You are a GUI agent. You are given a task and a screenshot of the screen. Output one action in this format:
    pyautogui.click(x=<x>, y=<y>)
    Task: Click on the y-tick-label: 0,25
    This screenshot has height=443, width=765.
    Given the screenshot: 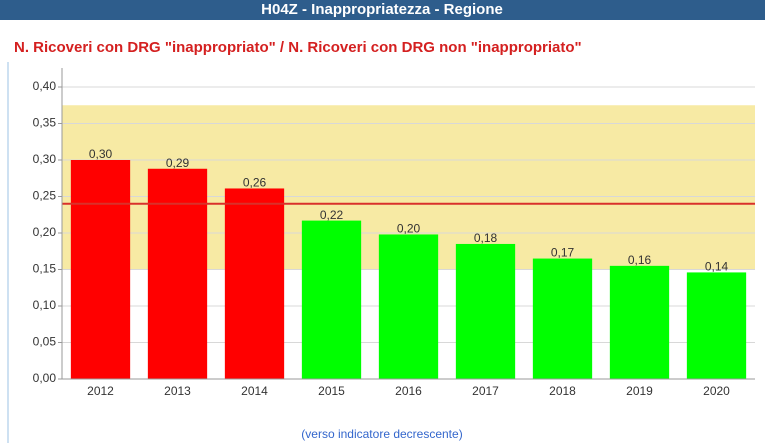 What is the action you would take?
    pyautogui.click(x=45, y=196)
    